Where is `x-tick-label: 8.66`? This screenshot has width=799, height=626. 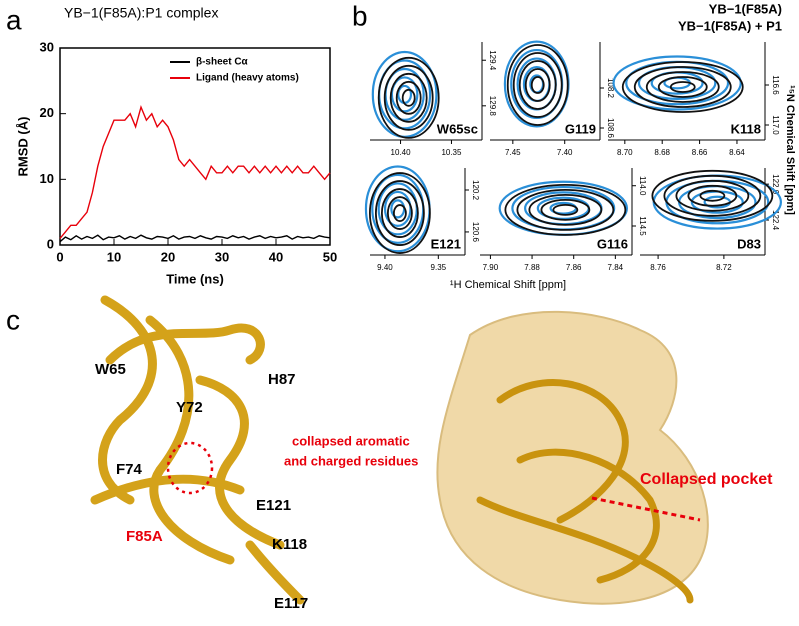 x-tick-label: 8.66 is located at coordinates (700, 152).